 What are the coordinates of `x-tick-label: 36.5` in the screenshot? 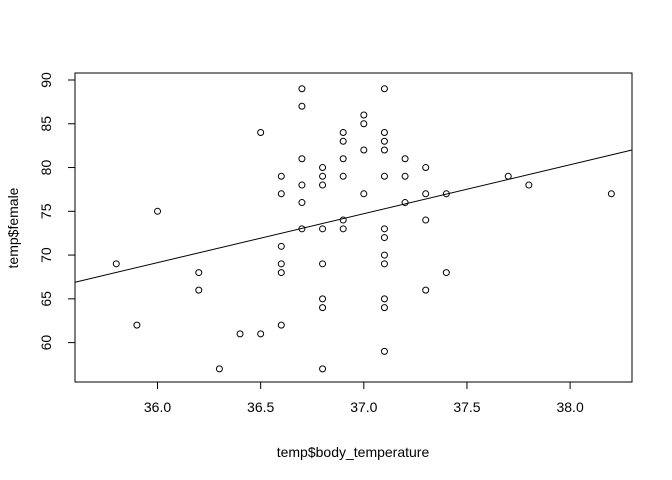 It's located at (260, 407).